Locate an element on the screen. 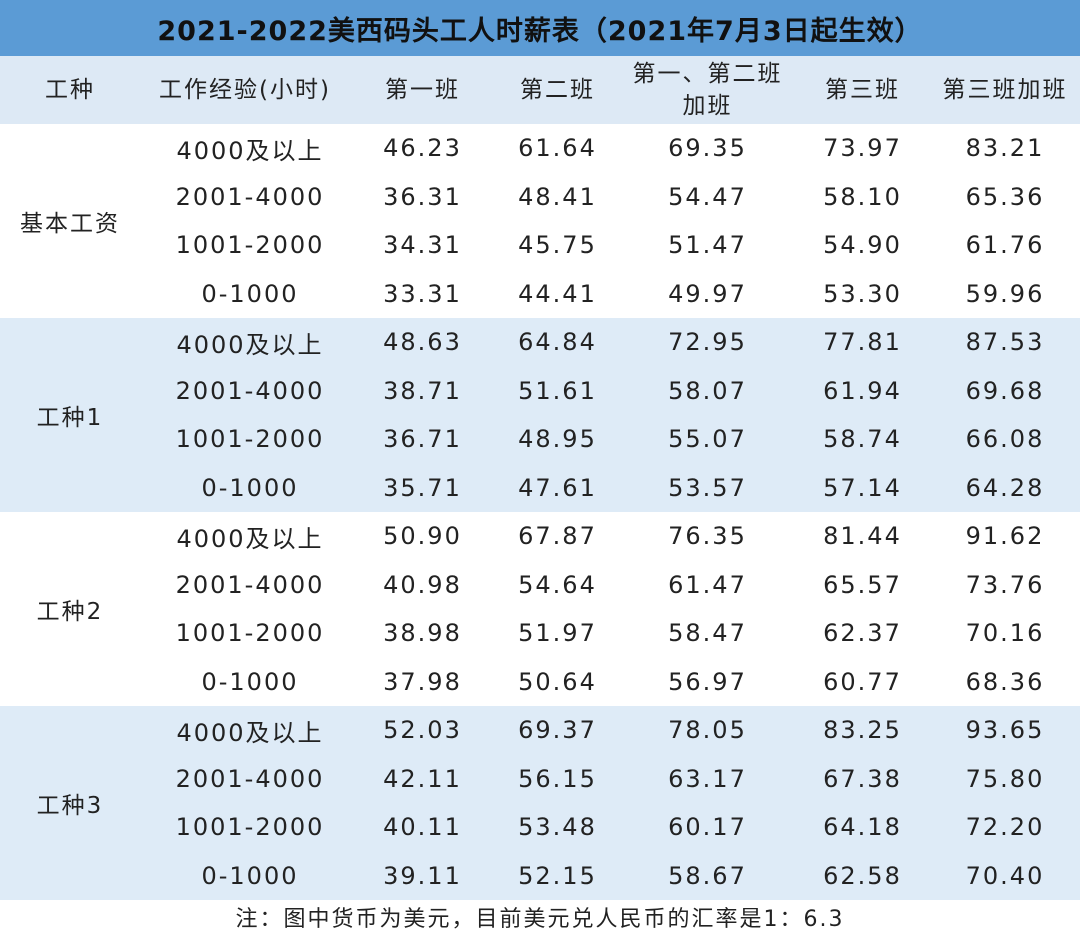  header-shift-1-2-overtime: 第一、第二班 加班 is located at coordinates (707, 90).